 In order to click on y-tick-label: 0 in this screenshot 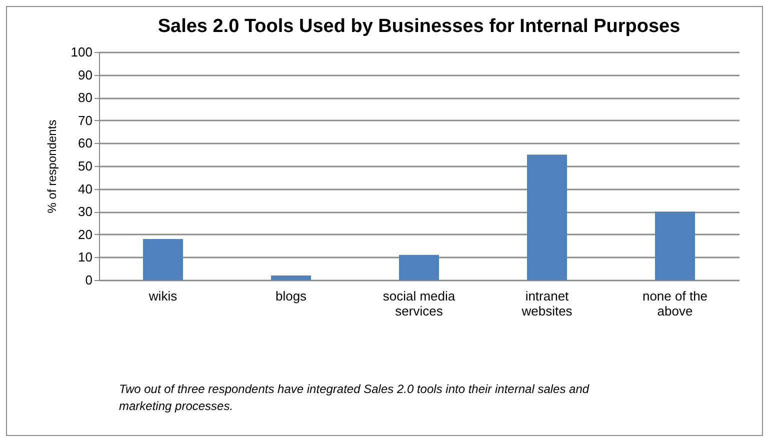, I will do `click(88, 280)`.